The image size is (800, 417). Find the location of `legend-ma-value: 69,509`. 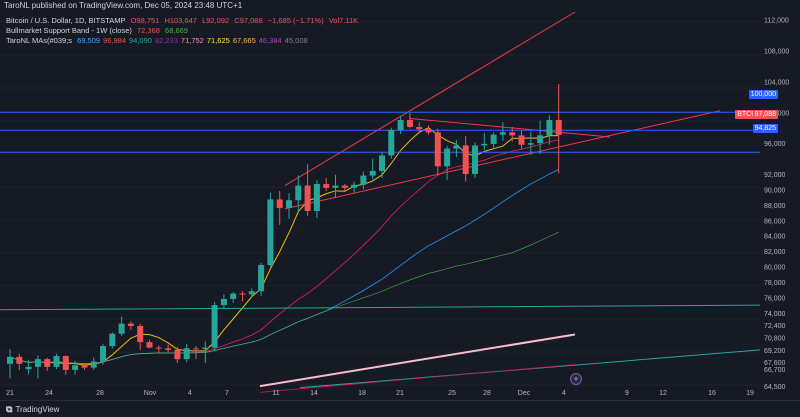

legend-ma-value: 69,509 is located at coordinates (89, 40).